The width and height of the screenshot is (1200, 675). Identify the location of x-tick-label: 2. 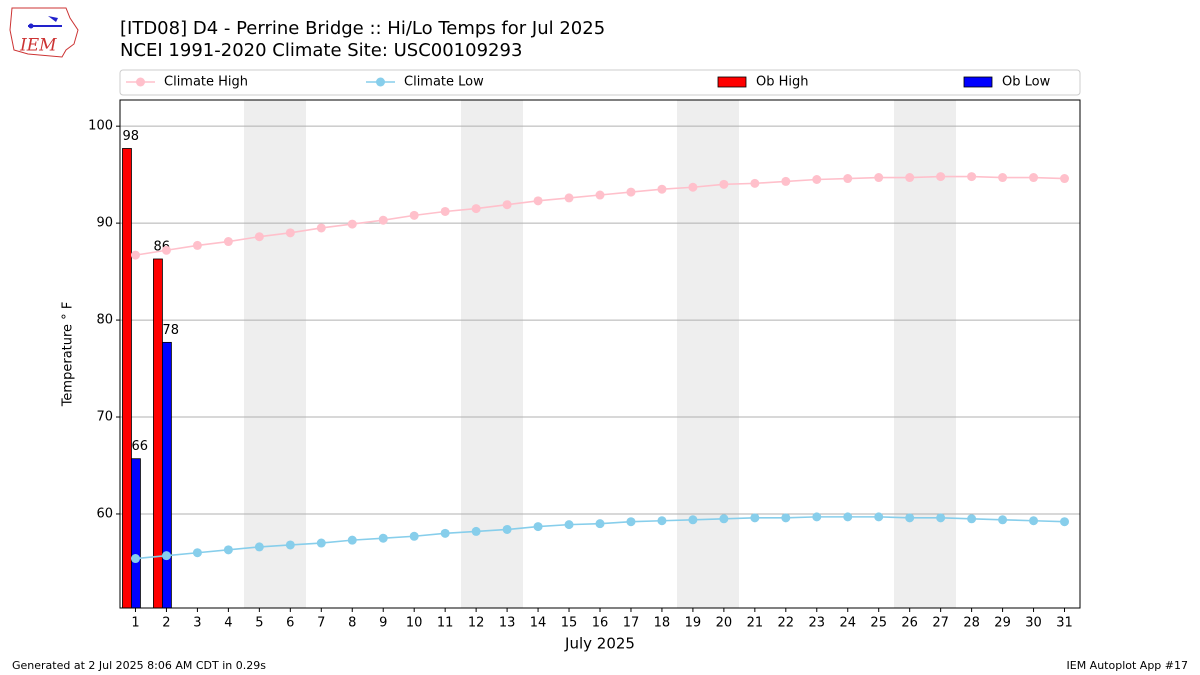
(166, 623).